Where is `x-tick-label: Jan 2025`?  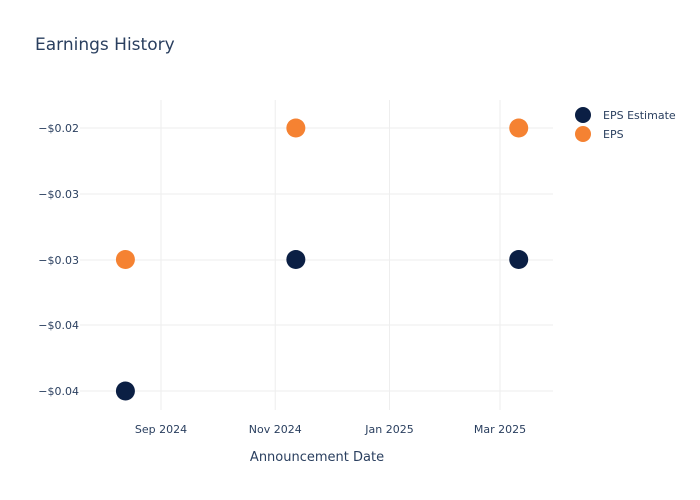
x-tick-label: Jan 2025 is located at coordinates (388, 429).